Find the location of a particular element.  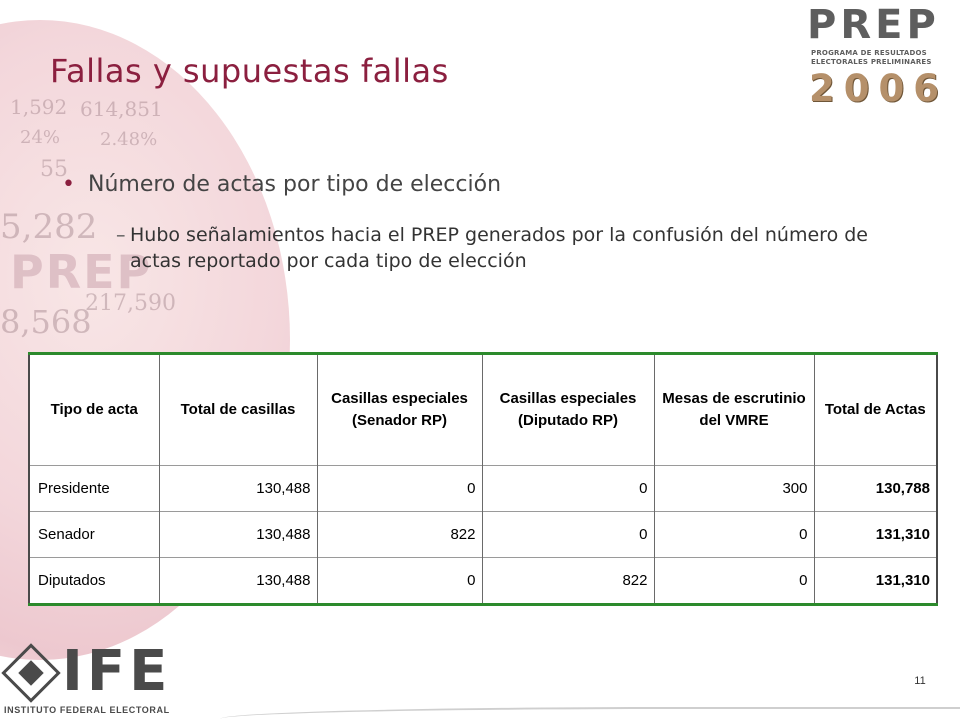

bullet-level-1-text: Número de actas por tipo de elección is located at coordinates (295, 184).